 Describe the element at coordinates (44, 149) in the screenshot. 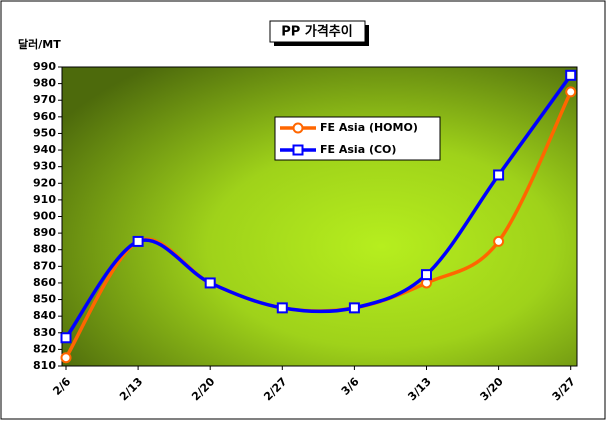

I see `y-tick-label: 940` at that location.